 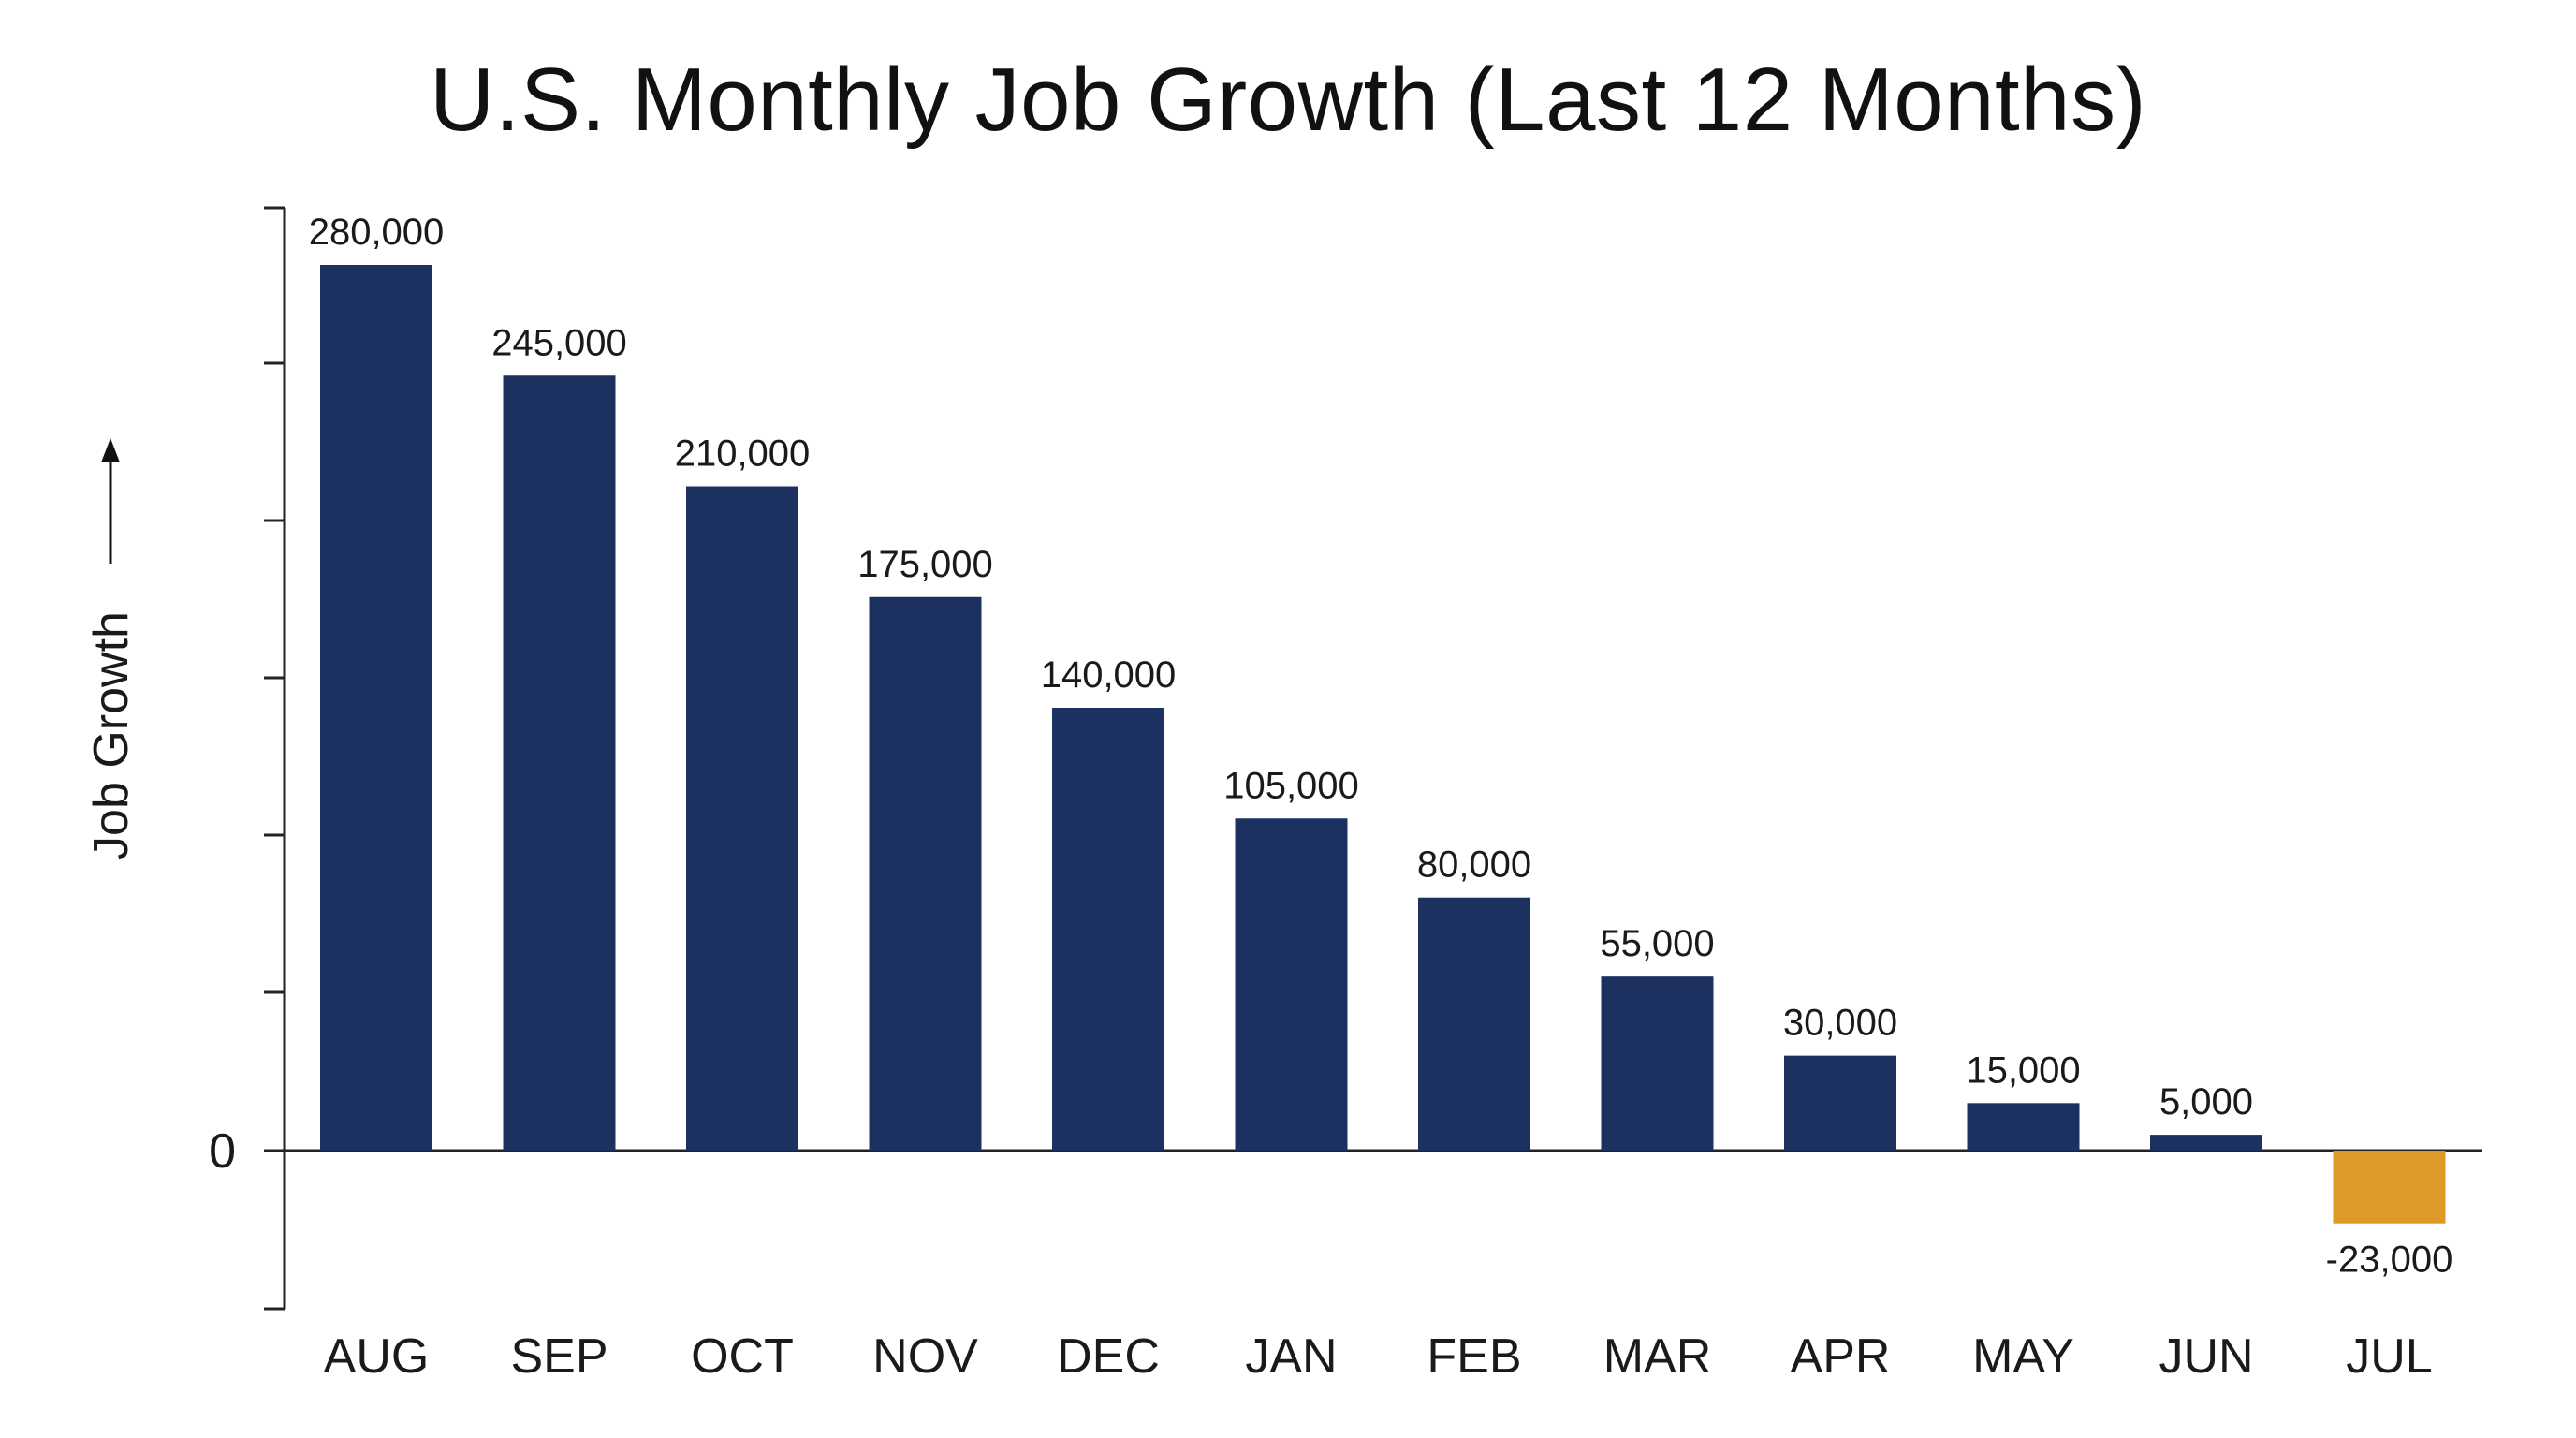 I want to click on category-label-sep: SEP, so click(x=558, y=1356).